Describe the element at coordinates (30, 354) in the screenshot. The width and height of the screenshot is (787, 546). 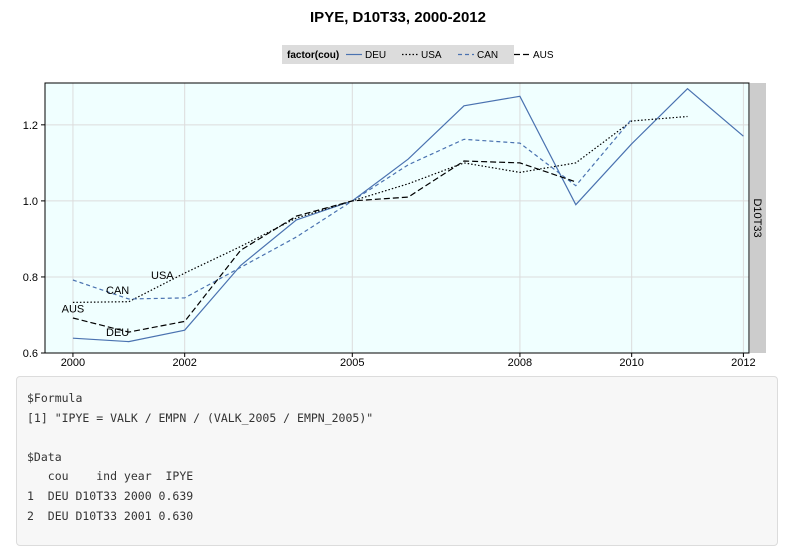
I see `y-tick-label: 0.6` at that location.